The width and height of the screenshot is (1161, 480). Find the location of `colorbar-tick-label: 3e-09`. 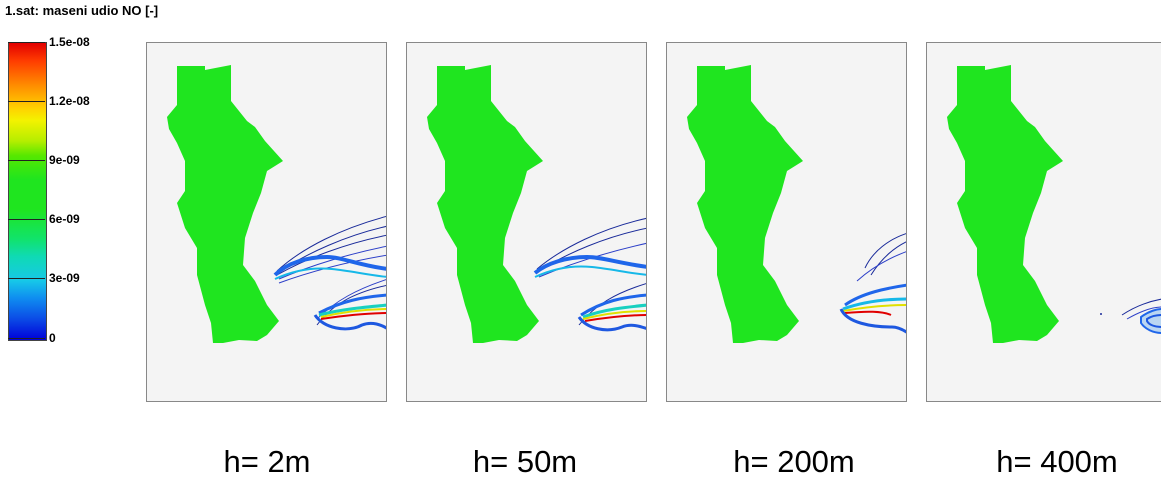

colorbar-tick-label: 3e-09 is located at coordinates (64, 278).